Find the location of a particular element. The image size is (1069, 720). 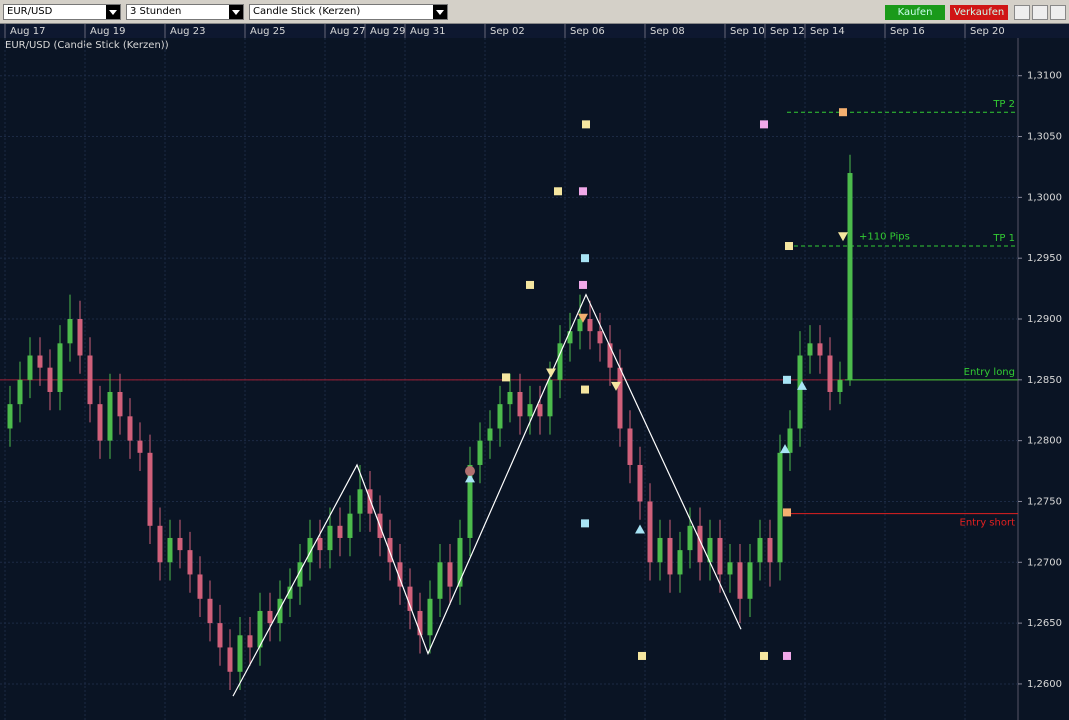

draw-icon is located at coordinates (1040, 12).